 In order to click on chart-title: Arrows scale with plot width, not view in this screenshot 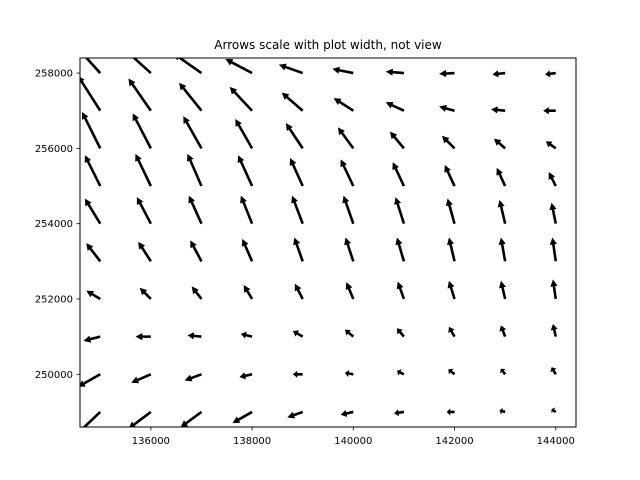, I will do `click(328, 45)`.